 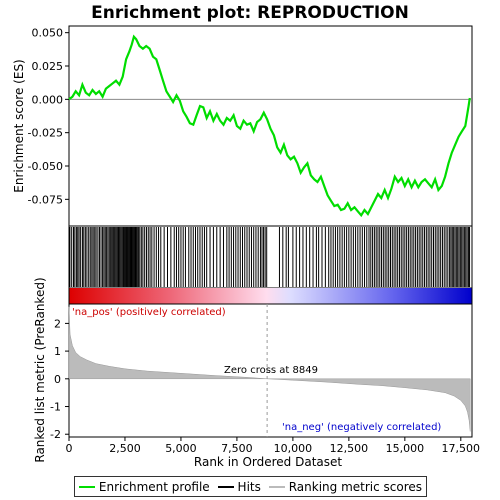 What do you see at coordinates (355, 486) in the screenshot?
I see `legend-label-metric: Ranking metric scores` at bounding box center [355, 486].